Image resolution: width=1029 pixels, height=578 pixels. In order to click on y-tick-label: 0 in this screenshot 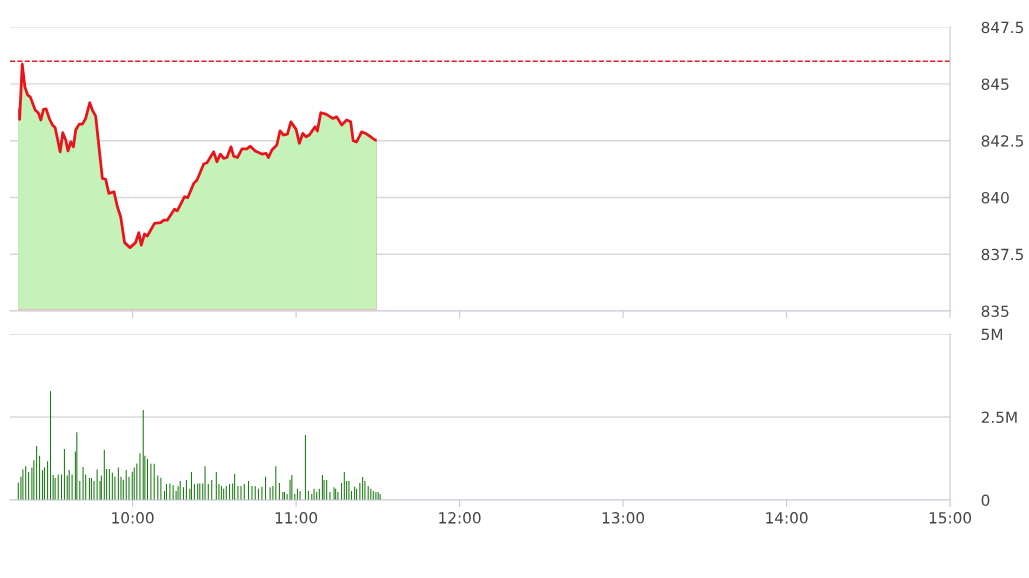, I will do `click(985, 500)`.